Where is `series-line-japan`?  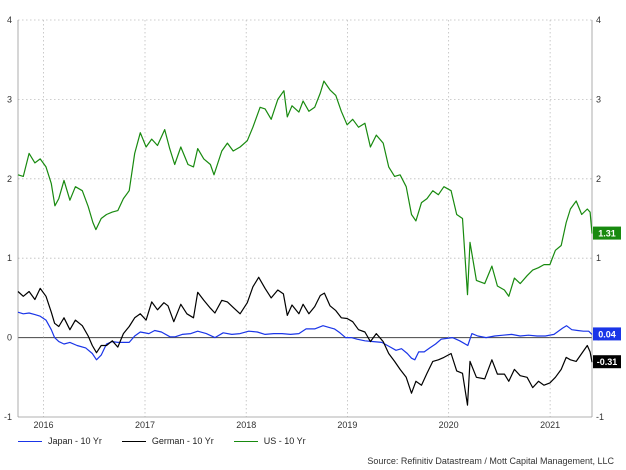 series-line-japan is located at coordinates (305, 336).